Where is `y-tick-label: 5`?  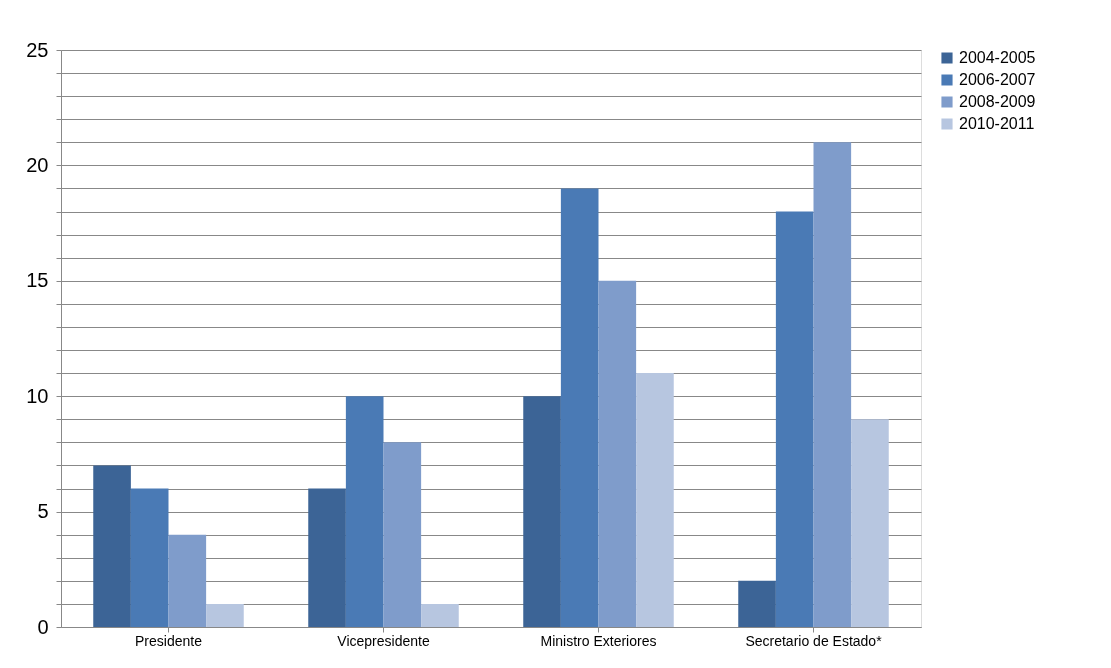 y-tick-label: 5 is located at coordinates (43, 511).